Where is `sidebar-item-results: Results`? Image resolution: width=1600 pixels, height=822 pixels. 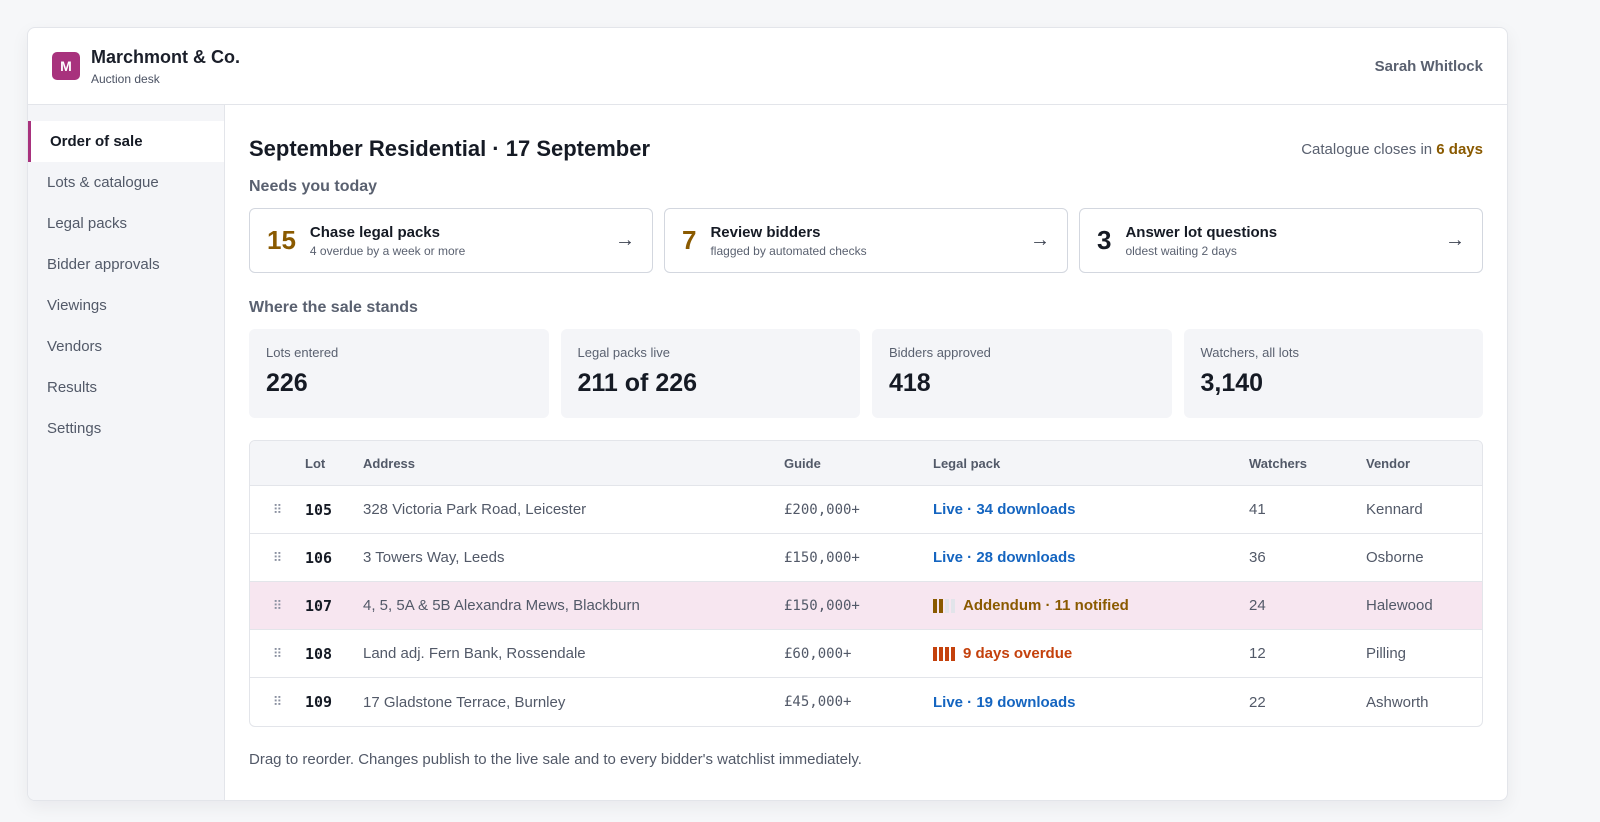
sidebar-item-results: Results is located at coordinates (72, 387).